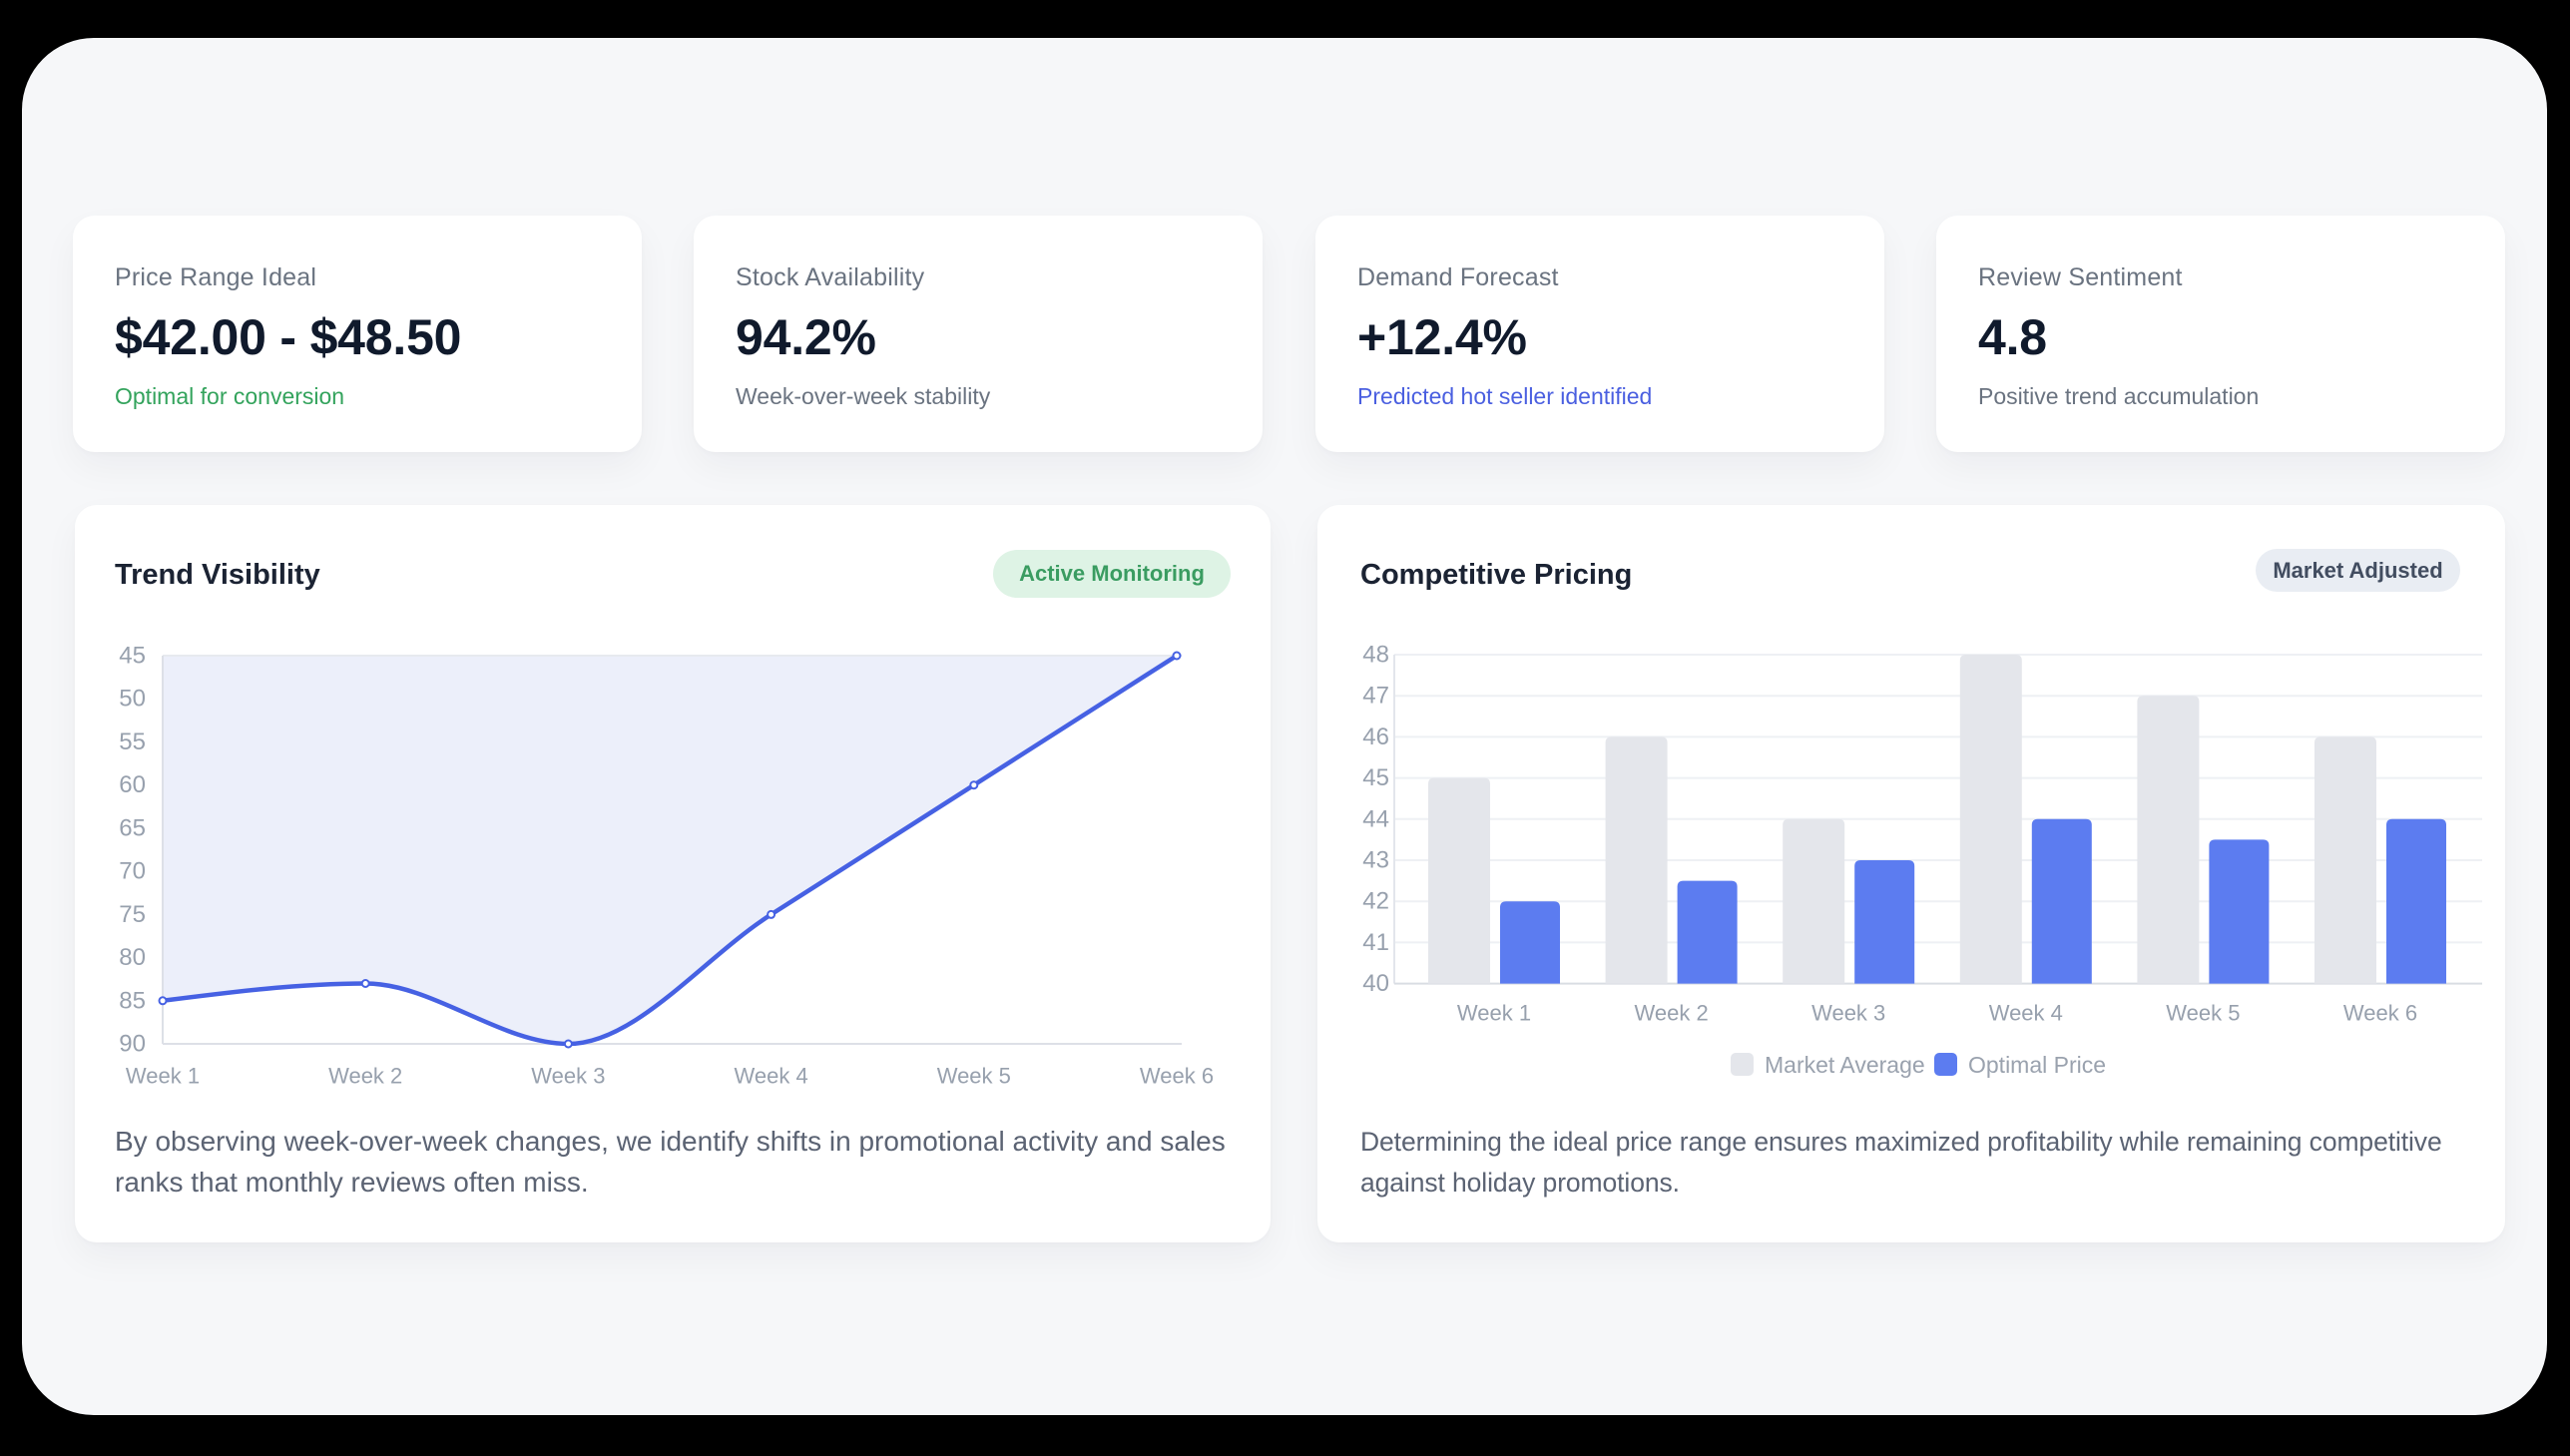 This screenshot has height=1456, width=2570. I want to click on svg-text: 85, so click(132, 1000).